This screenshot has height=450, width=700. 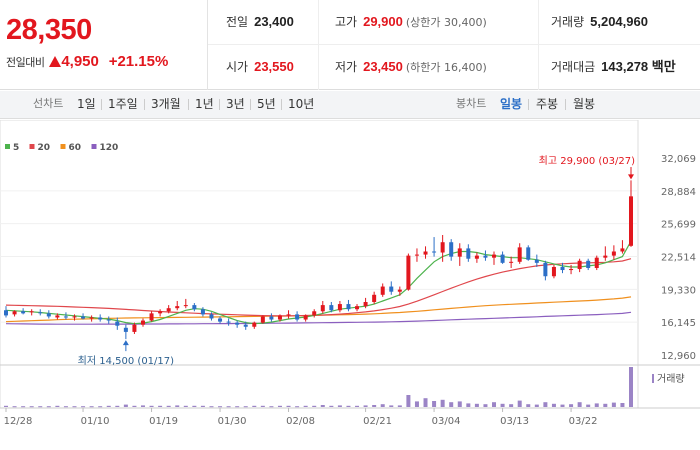 What do you see at coordinates (583, 421) in the screenshot?
I see `x-tick-label: 03/22` at bounding box center [583, 421].